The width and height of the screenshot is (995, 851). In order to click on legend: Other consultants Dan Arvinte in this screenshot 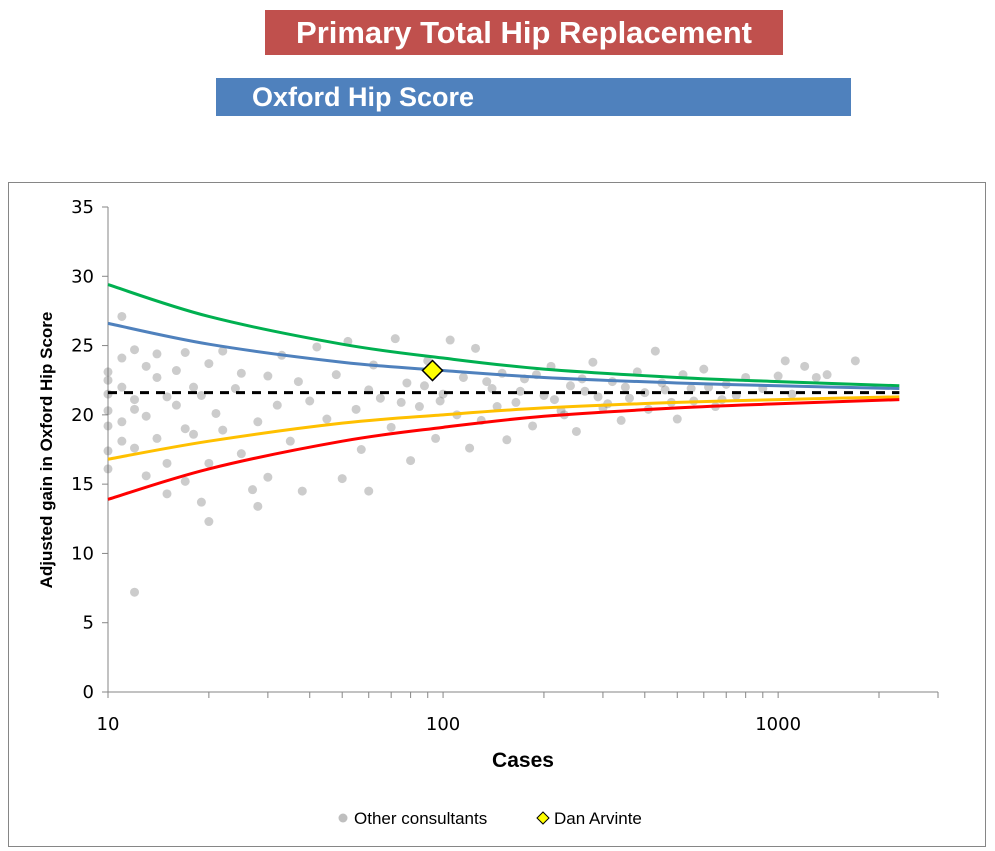, I will do `click(490, 818)`.